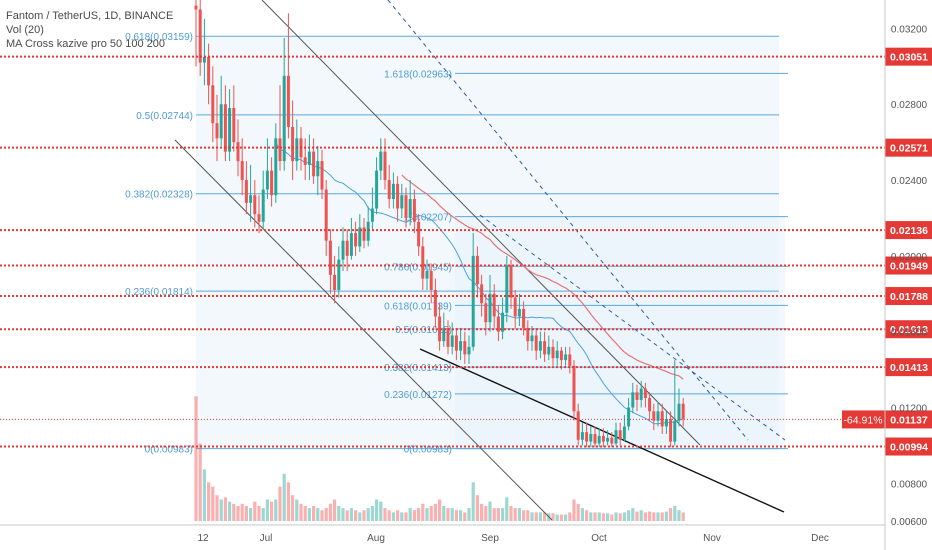 This screenshot has height=550, width=932. I want to click on chart-title: Fantom / TetherUS, 1D, BINANCE, so click(90, 16).